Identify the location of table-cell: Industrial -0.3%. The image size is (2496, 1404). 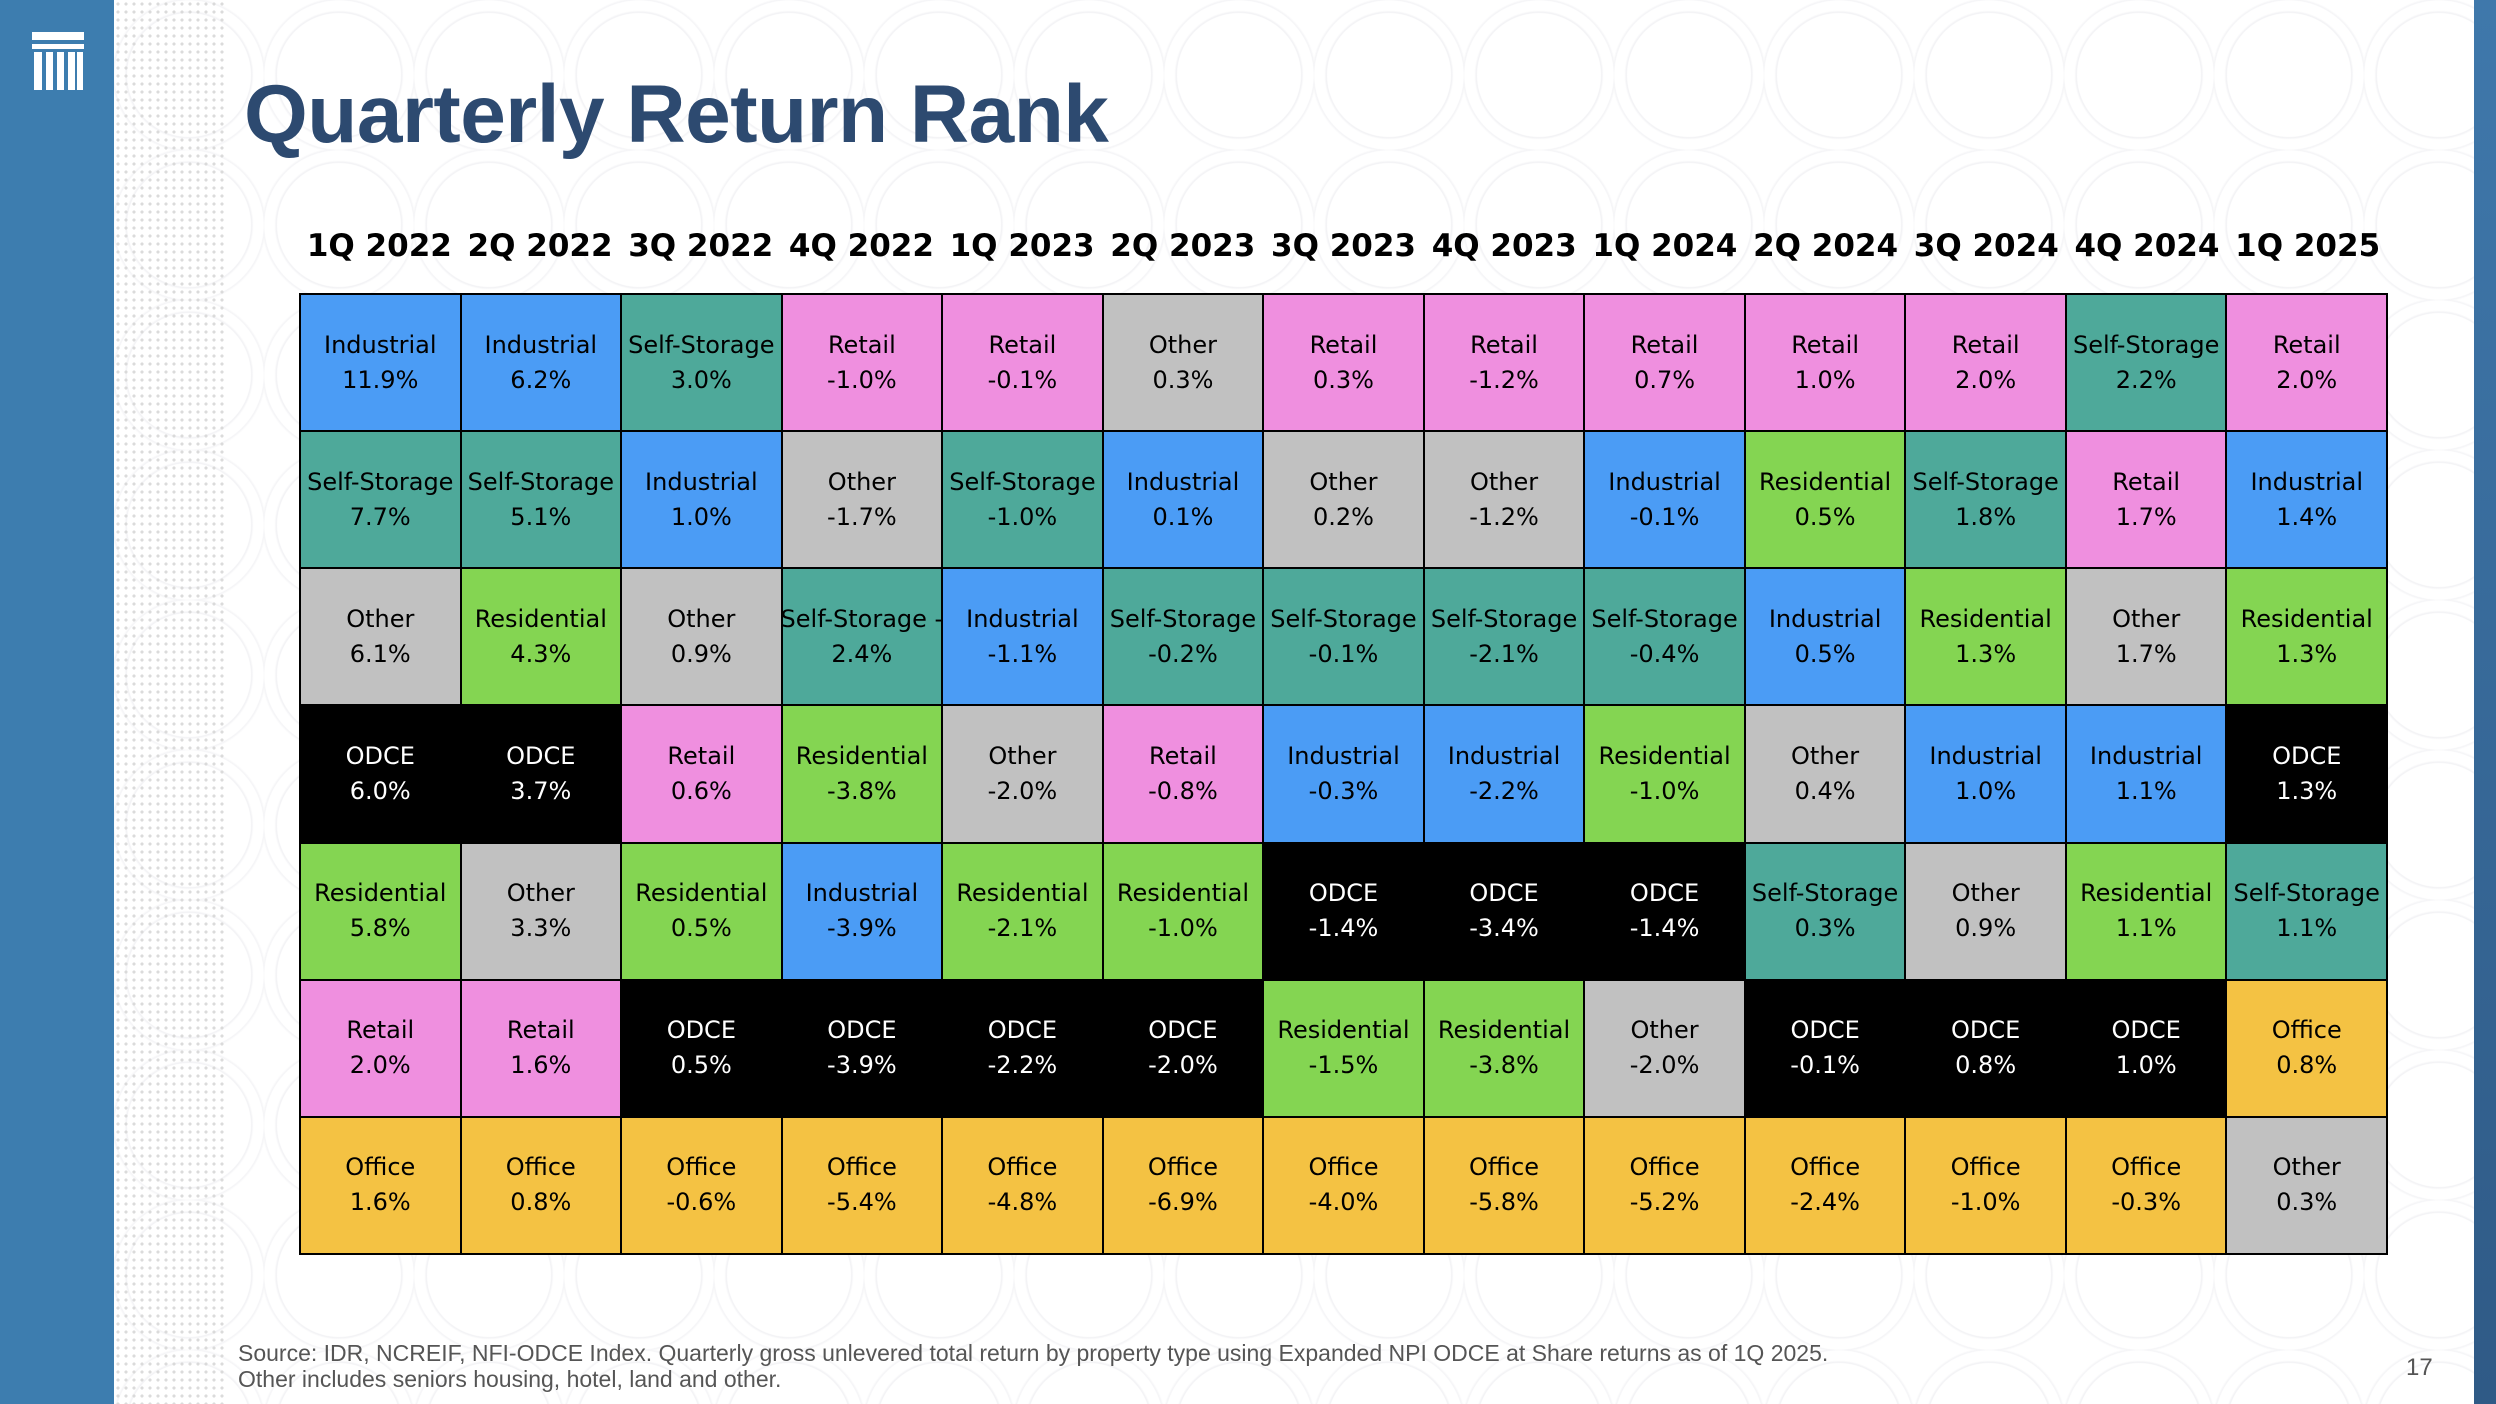
(1343, 774).